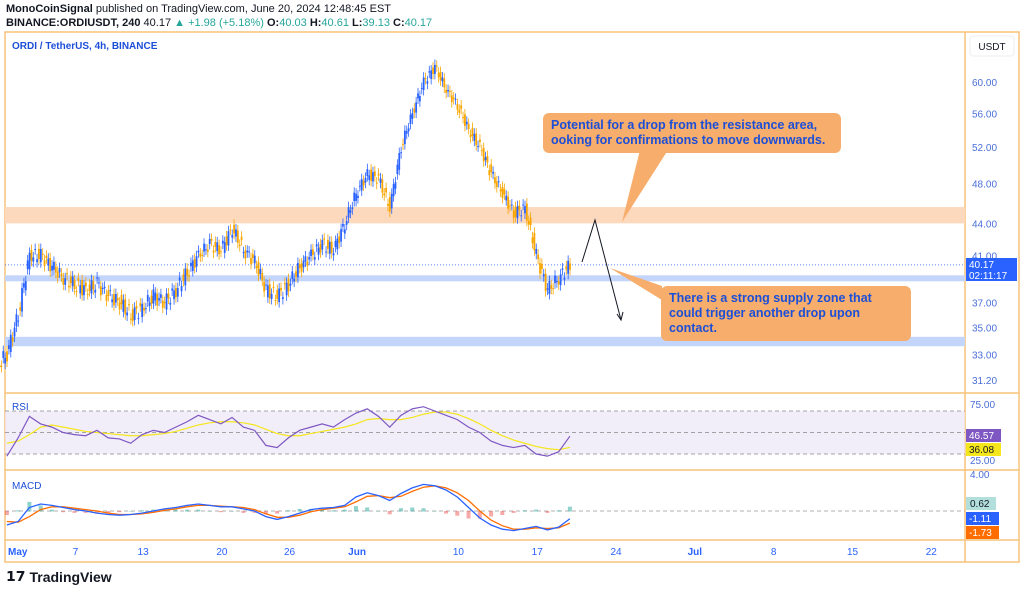 The width and height of the screenshot is (1024, 590). What do you see at coordinates (485, 278) in the screenshot?
I see `support-line` at bounding box center [485, 278].